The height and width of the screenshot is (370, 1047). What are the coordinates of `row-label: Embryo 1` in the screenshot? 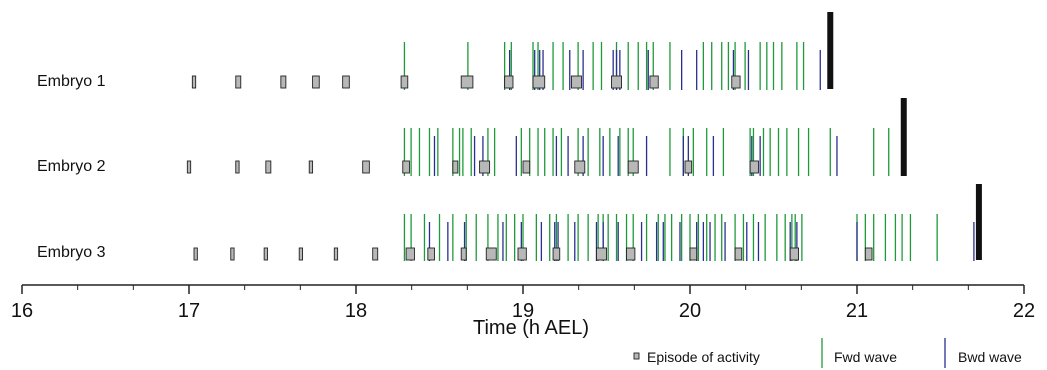 It's located at (71, 81).